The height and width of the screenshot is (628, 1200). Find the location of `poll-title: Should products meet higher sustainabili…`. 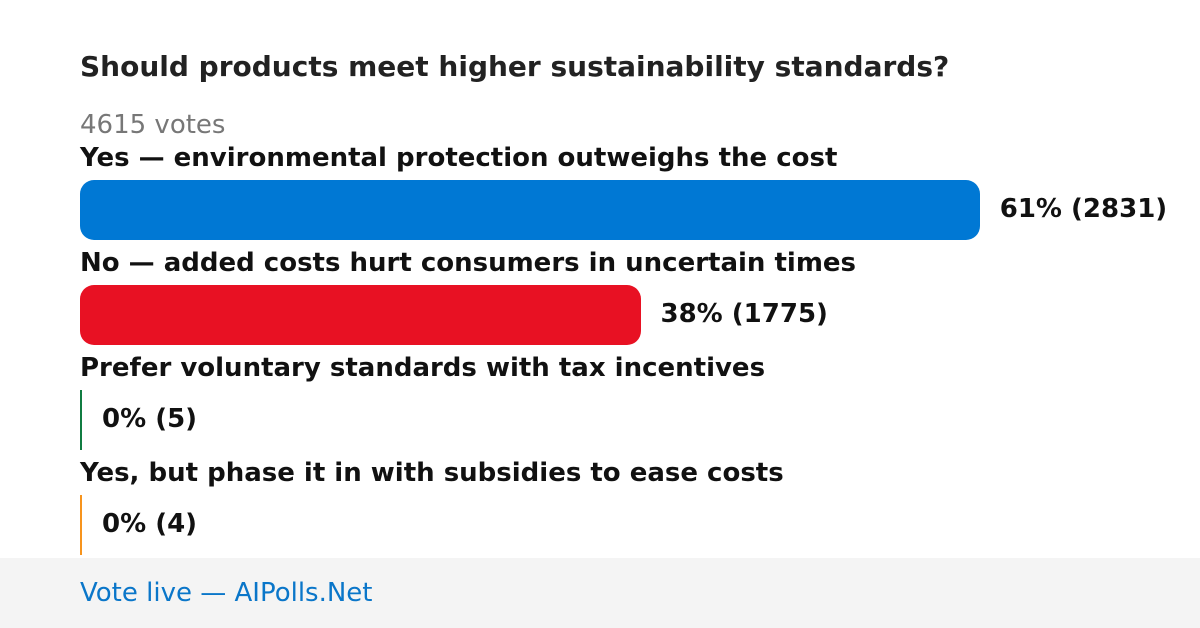

poll-title: Should products meet higher sustainabili… is located at coordinates (515, 66).